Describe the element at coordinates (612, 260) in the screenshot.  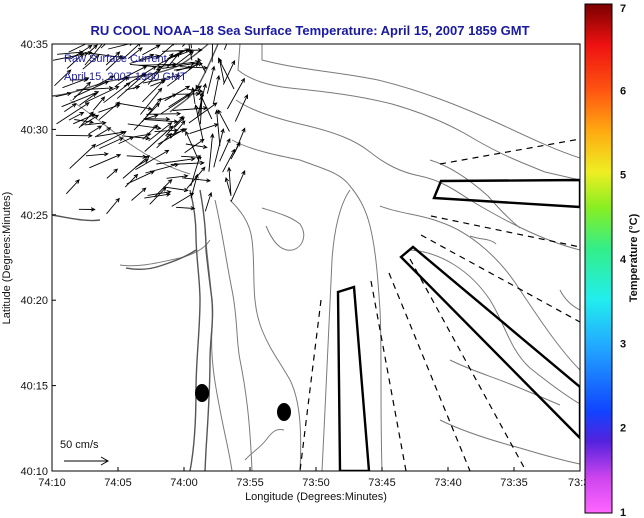
I see `temperature-colorbar: 1 2 3 4 5 6 7 Temperature (°C)` at that location.